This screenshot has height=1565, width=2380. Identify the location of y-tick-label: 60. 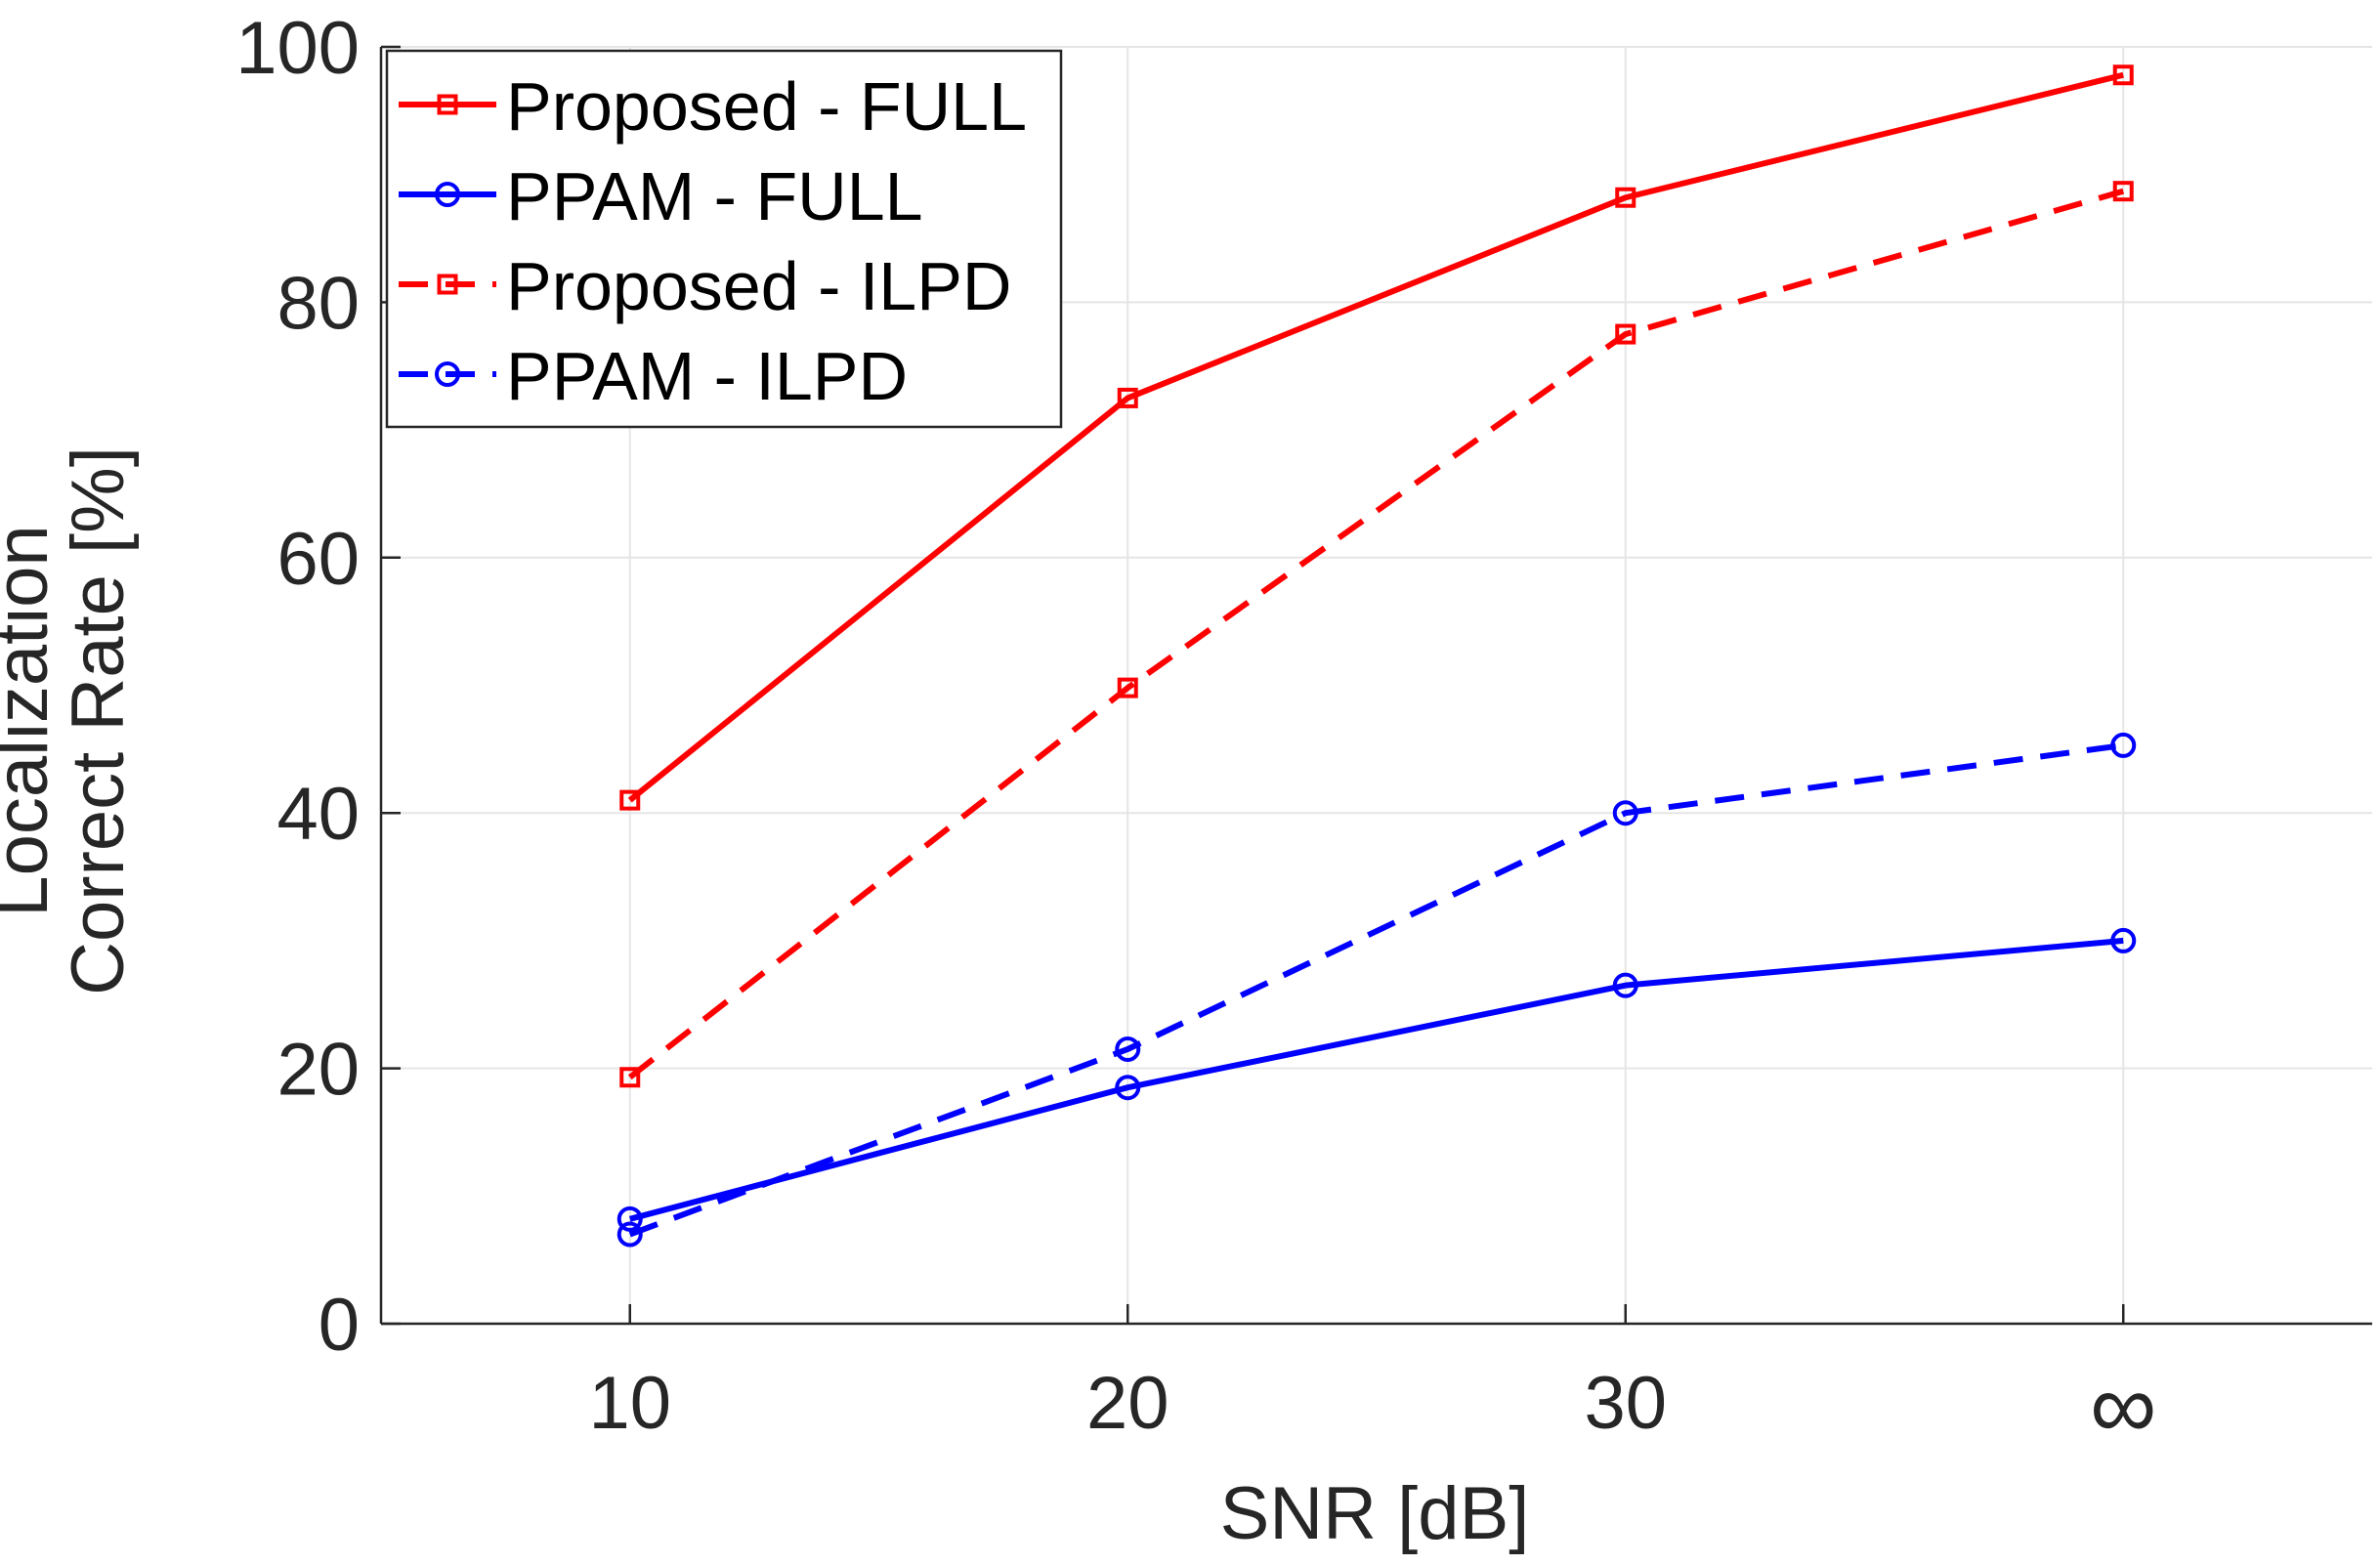
(318, 559).